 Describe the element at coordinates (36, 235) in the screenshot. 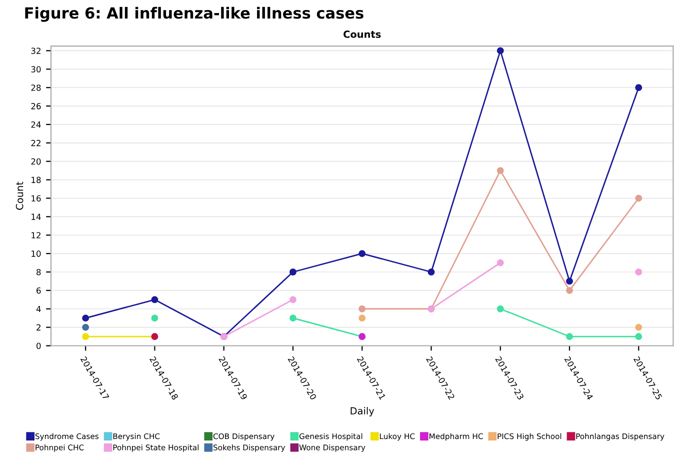

I see `y-tick-label: 12` at that location.